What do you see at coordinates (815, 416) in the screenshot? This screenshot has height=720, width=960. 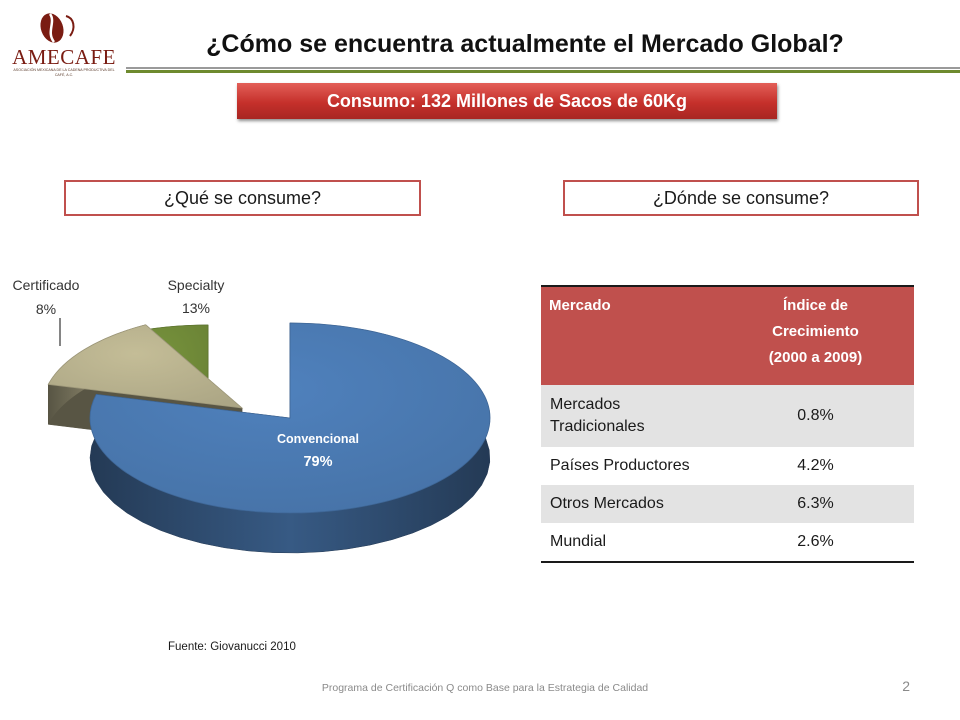 I see `cell-indice: 0.8%` at bounding box center [815, 416].